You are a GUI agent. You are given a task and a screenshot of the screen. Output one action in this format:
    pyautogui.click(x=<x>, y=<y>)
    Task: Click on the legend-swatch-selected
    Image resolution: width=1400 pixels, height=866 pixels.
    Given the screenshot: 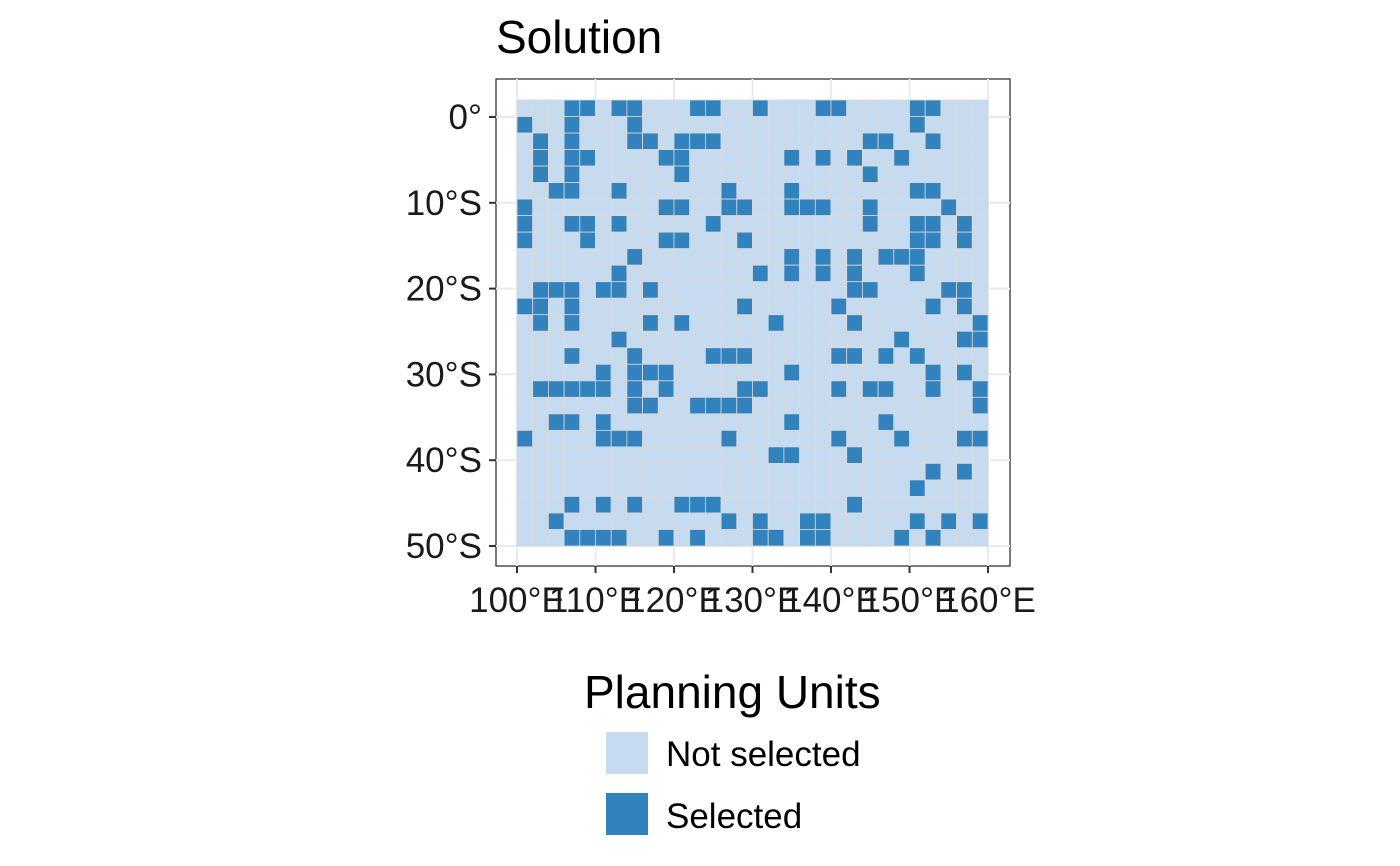 What is the action you would take?
    pyautogui.click(x=627, y=814)
    